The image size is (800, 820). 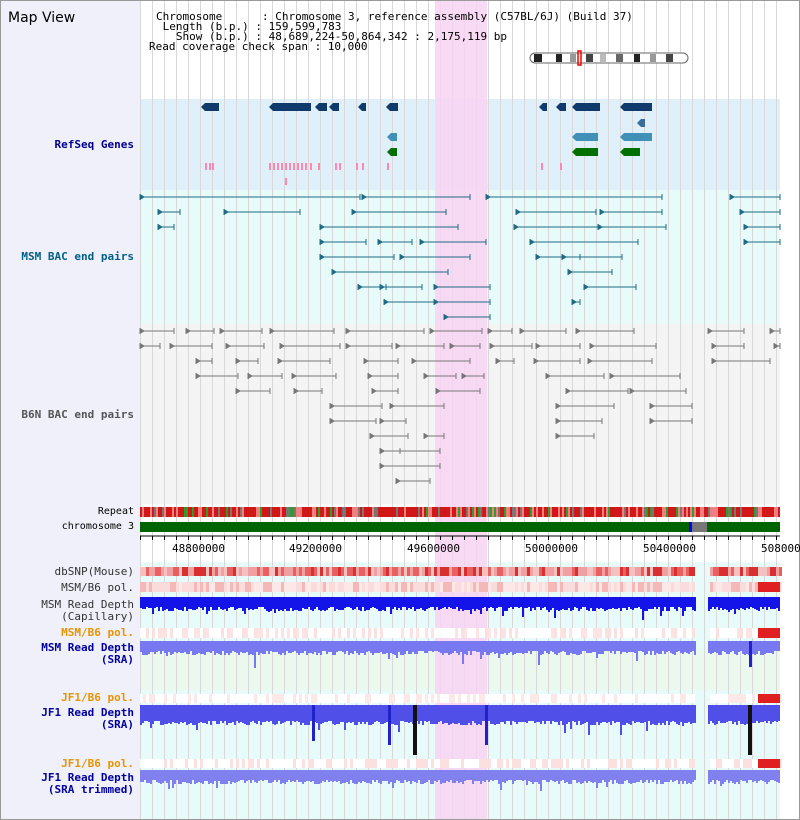 I want to click on track-label-refseq-genes: RefSeq Genes, so click(x=94, y=144).